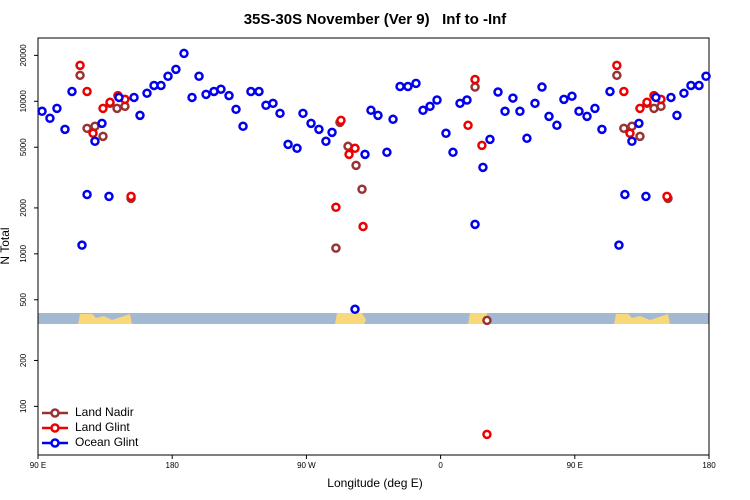  I want to click on x-tick-label: 180, so click(173, 465).